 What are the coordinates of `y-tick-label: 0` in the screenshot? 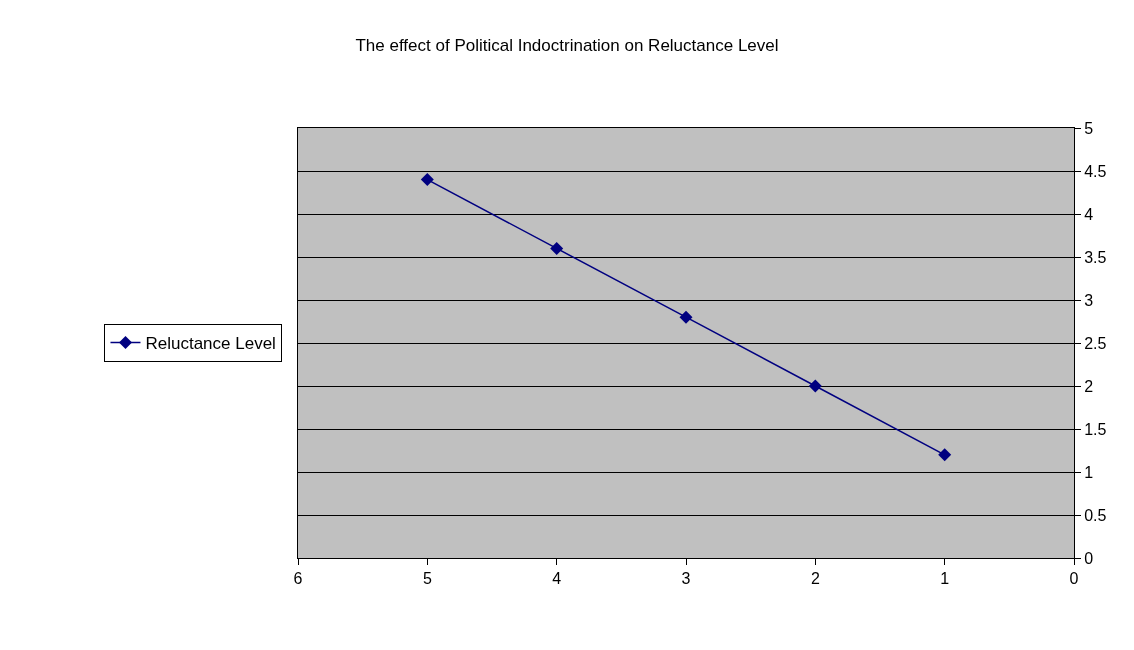 It's located at (1089, 558).